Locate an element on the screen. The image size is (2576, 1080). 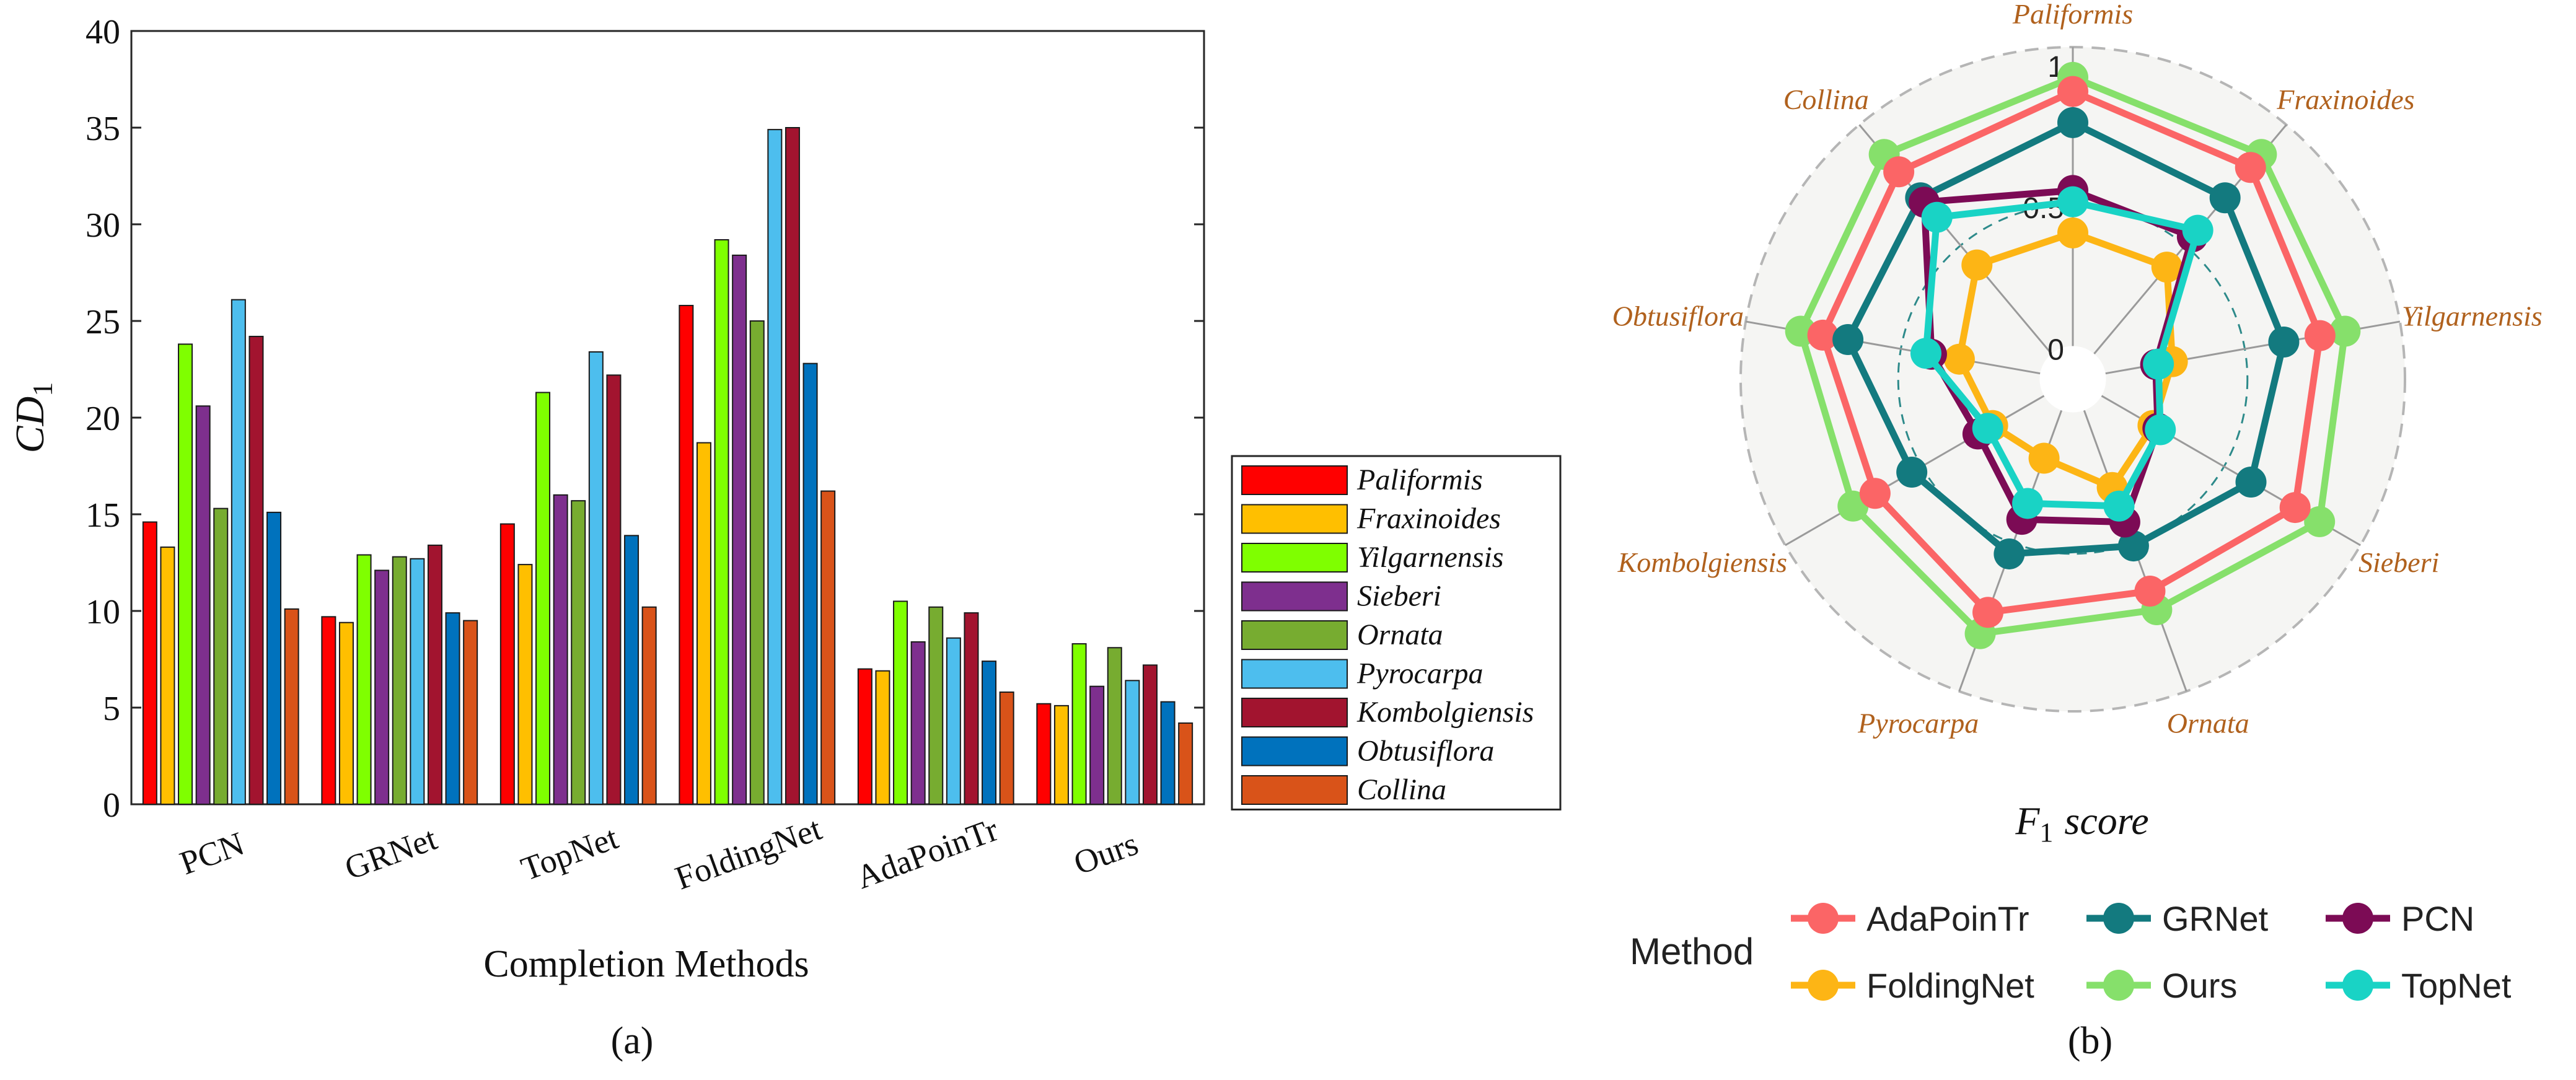
bar-fraxinoides-pcn is located at coordinates (167, 676).